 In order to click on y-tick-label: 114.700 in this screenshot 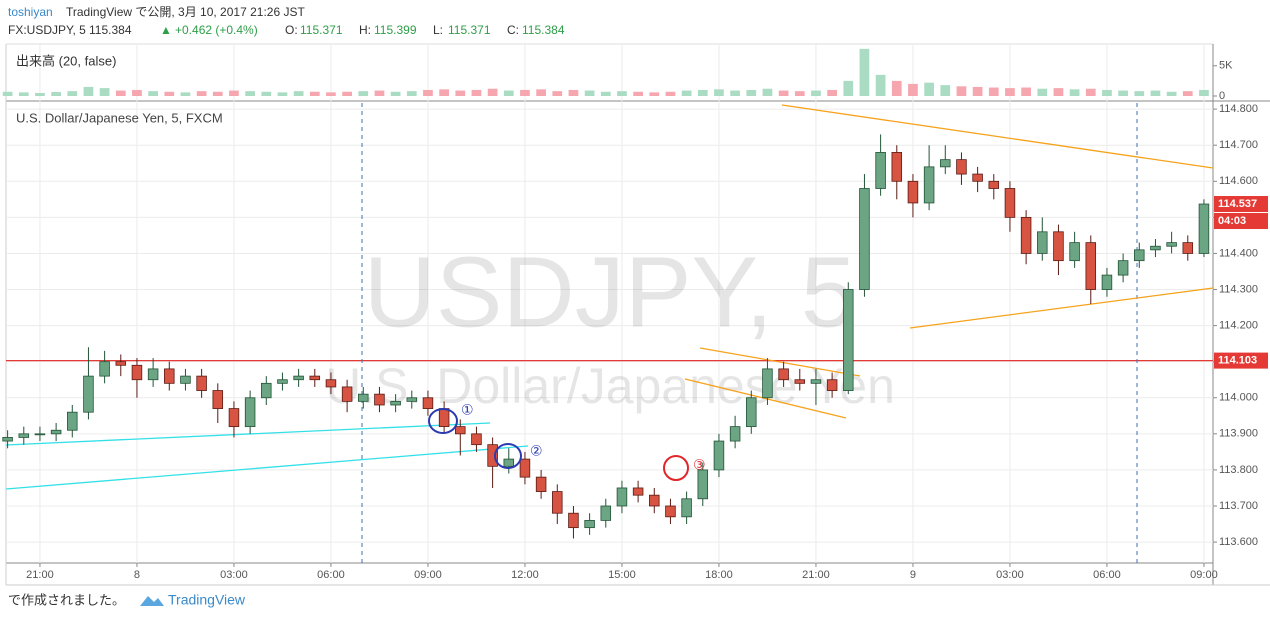, I will do `click(1238, 145)`.